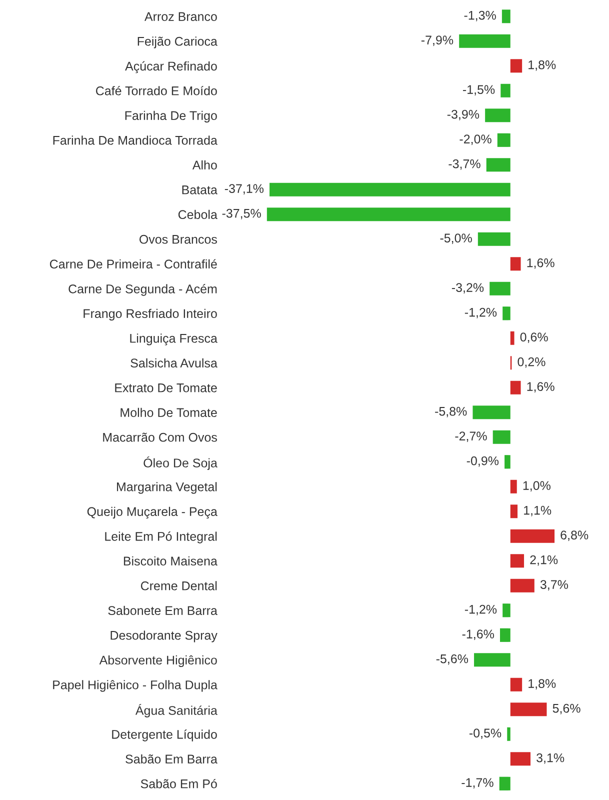 This screenshot has width=609, height=800. I want to click on y-tick-label: Farinha De Mandioca Torrada, so click(135, 140).